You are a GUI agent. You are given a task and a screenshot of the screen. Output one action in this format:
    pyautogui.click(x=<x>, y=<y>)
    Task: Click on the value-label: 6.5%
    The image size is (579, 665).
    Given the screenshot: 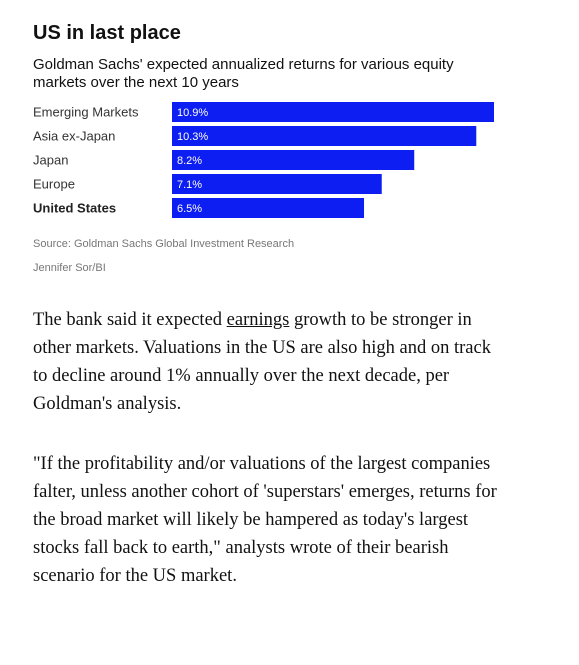 What is the action you would take?
    pyautogui.click(x=189, y=209)
    